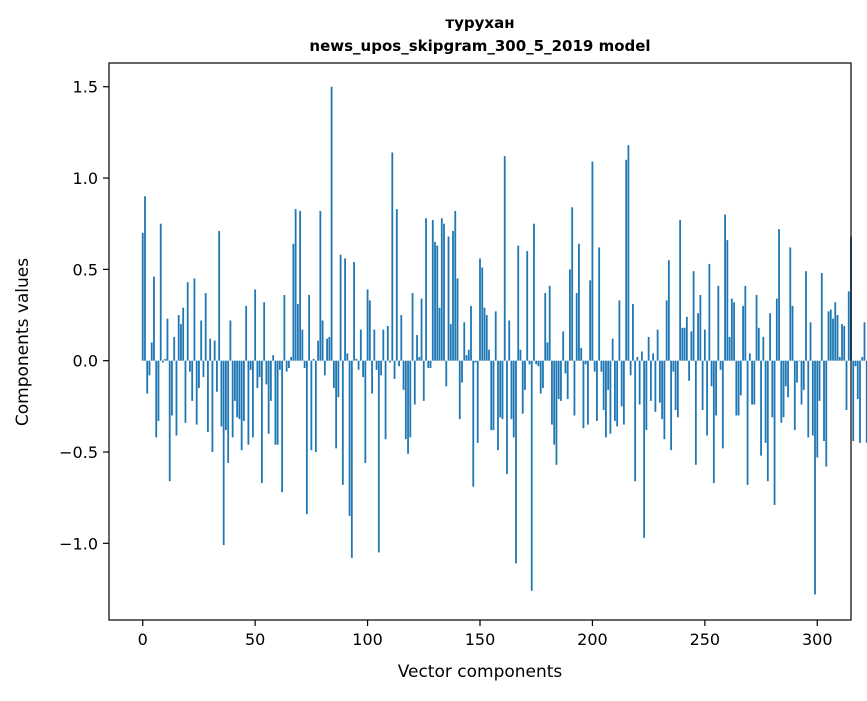  I want to click on y-tick-label-2: 0.0, so click(85, 361).